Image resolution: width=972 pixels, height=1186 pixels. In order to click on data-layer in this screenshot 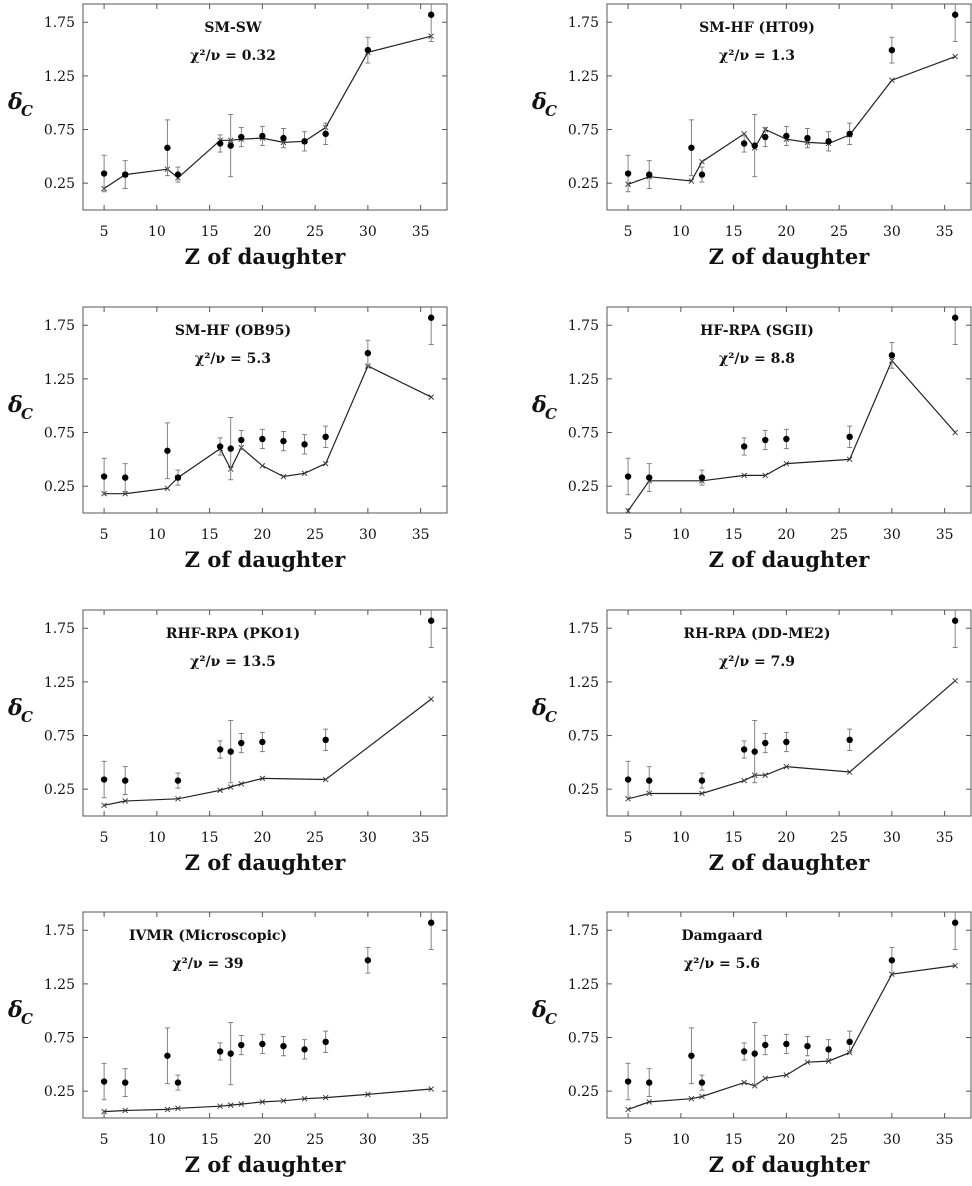, I will do `click(267, 1013)`.